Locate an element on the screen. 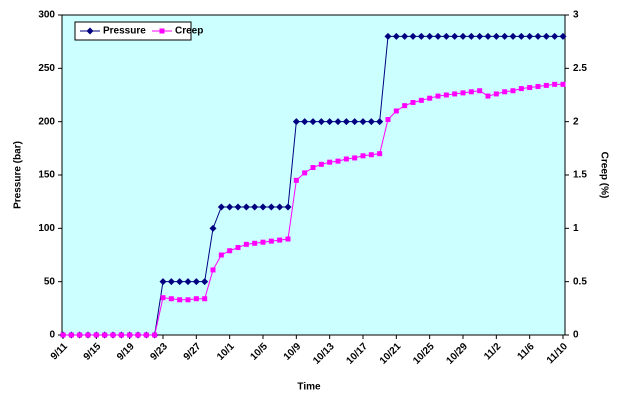 This screenshot has width=621, height=395. y2-axis-label: Creep (%) is located at coordinates (603, 175).